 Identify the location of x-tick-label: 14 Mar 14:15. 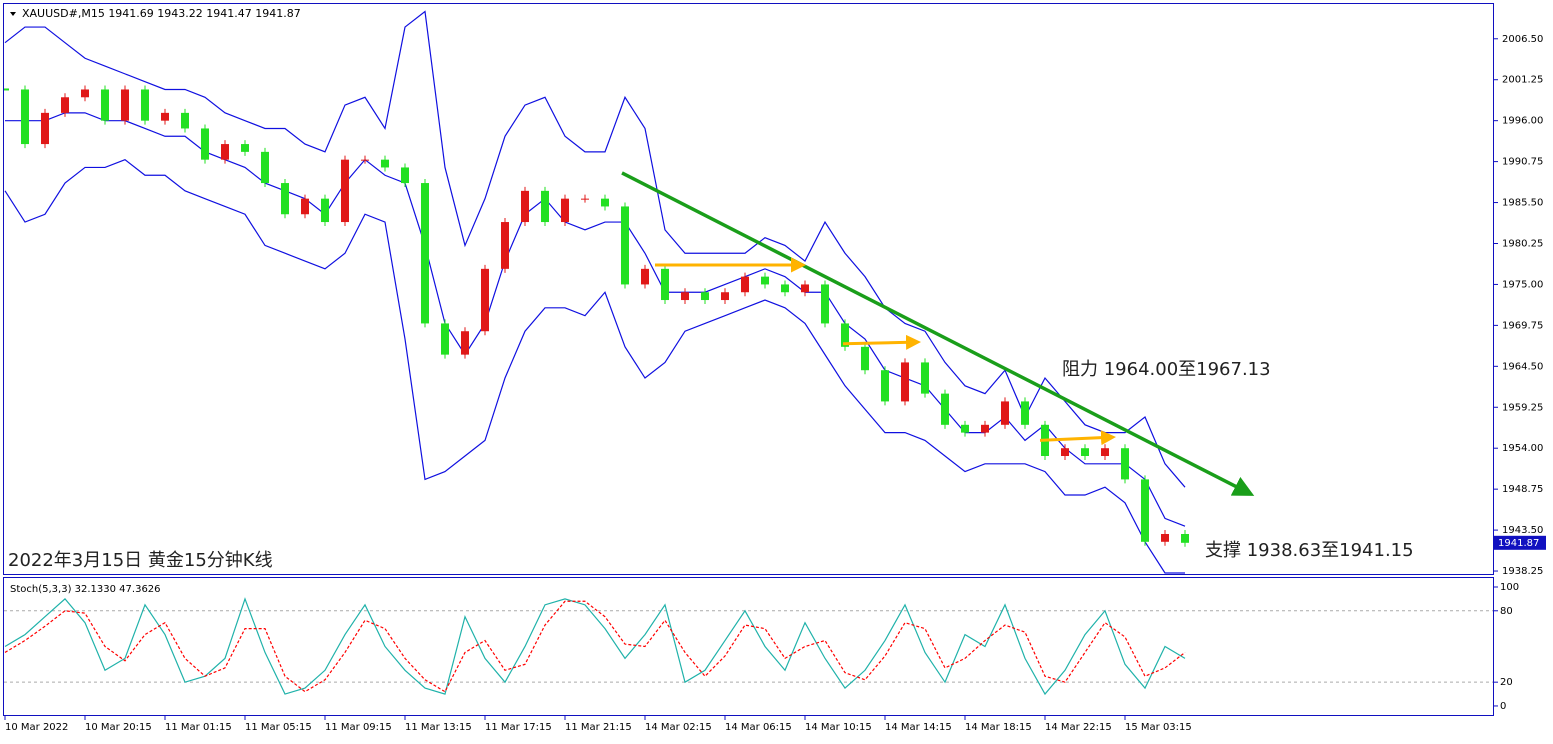
(918, 727).